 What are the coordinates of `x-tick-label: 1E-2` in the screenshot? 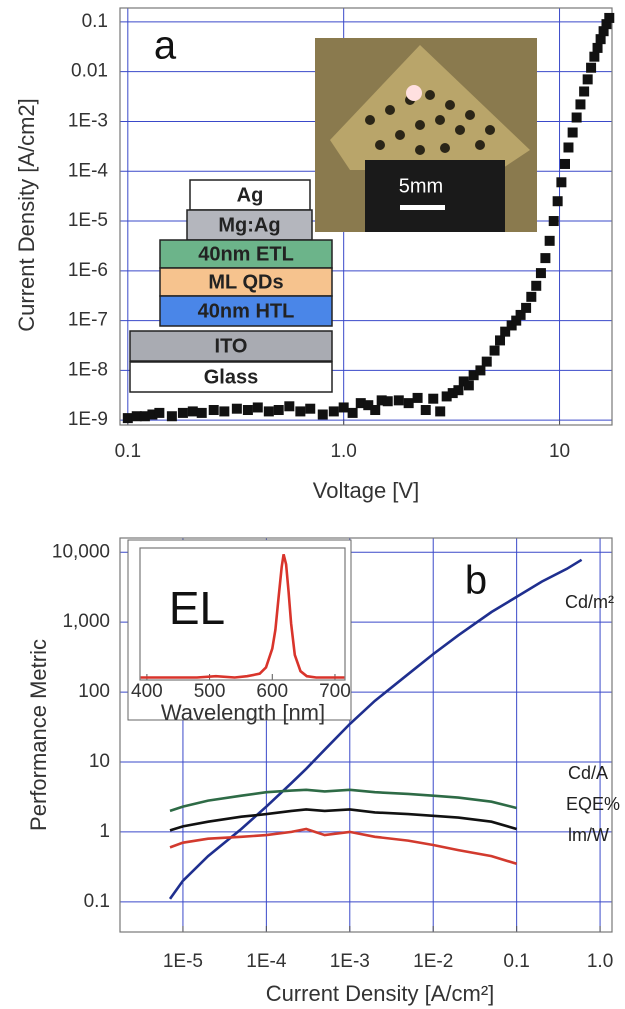 It's located at (433, 961).